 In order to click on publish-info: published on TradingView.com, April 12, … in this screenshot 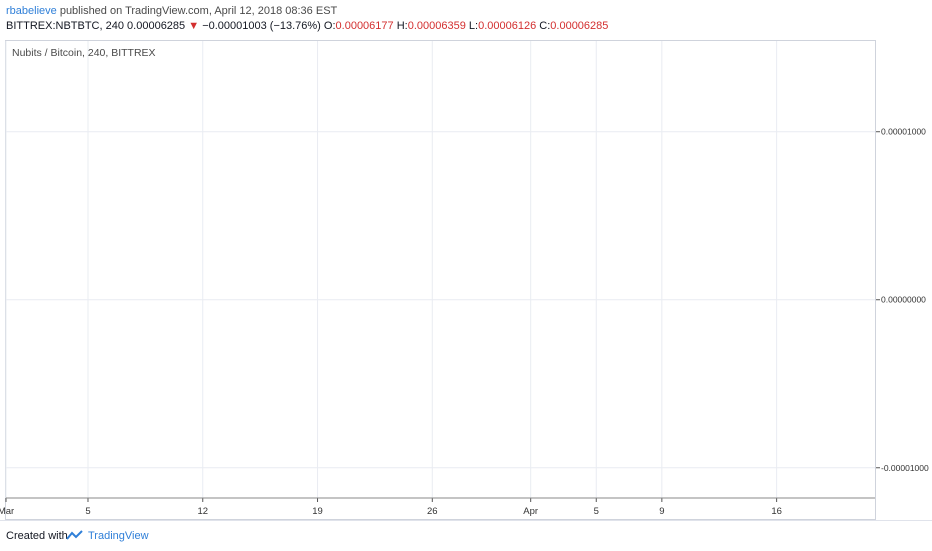, I will do `click(197, 11)`.